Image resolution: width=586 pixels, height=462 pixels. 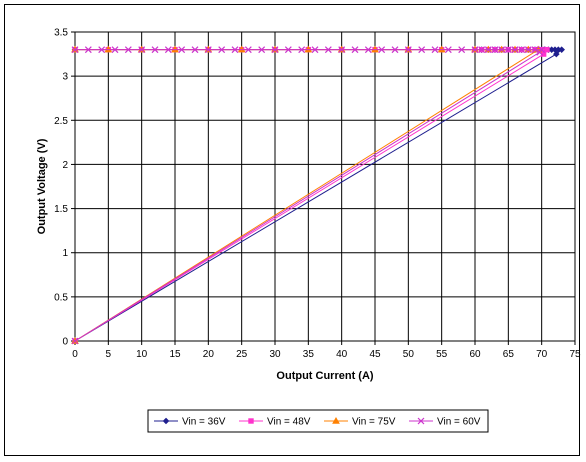 What do you see at coordinates (374, 422) in the screenshot?
I see `legend-label: Vin = 75V` at bounding box center [374, 422].